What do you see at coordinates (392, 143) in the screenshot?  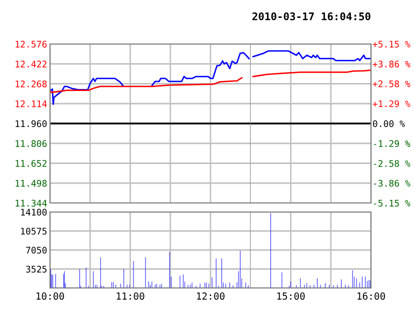 I see `text: -1.29 %` at bounding box center [392, 143].